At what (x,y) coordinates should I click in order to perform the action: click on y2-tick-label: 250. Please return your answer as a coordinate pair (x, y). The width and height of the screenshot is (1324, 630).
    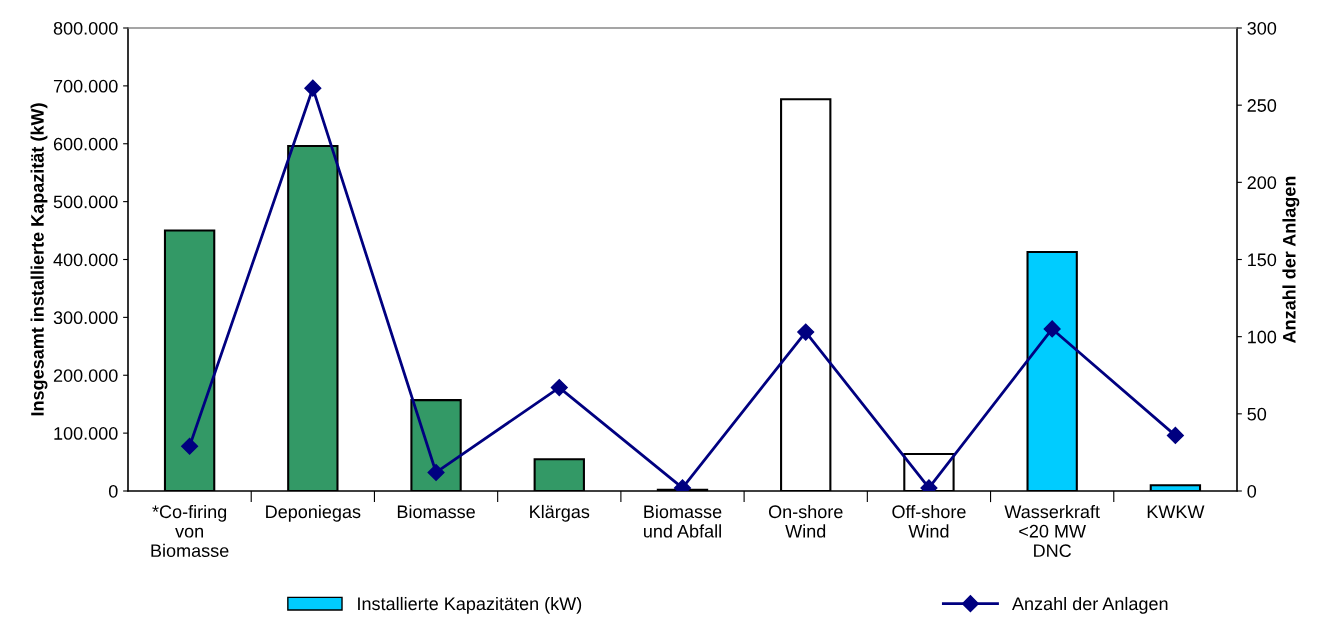
    Looking at the image, I should click on (1262, 105).